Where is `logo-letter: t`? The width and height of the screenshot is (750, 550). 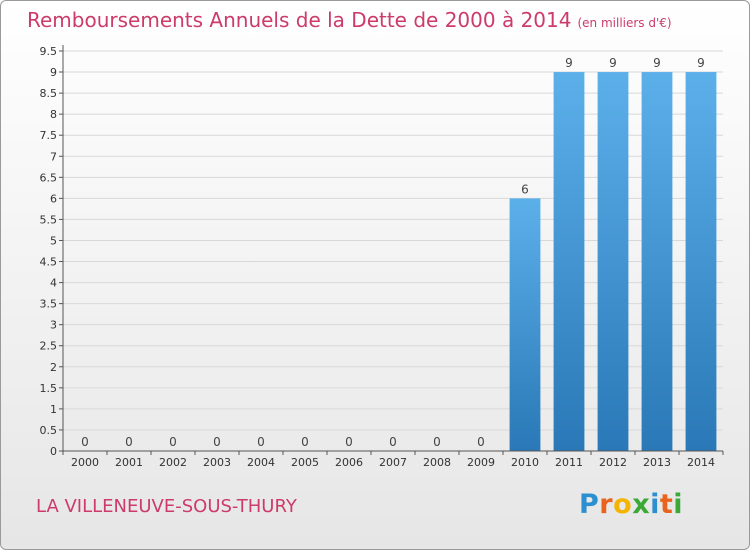 logo-letter: t is located at coordinates (666, 504).